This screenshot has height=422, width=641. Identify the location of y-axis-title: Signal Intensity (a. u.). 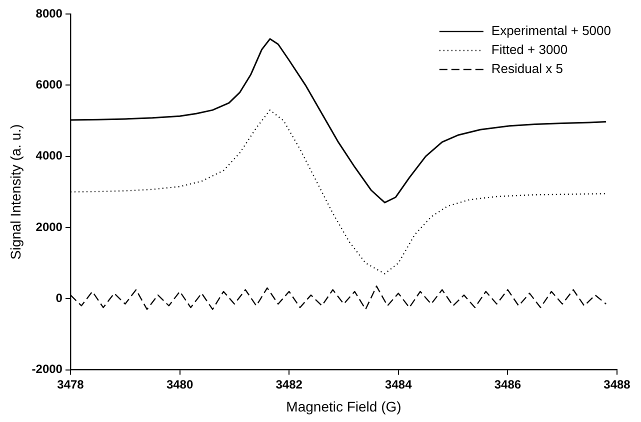
(15, 192).